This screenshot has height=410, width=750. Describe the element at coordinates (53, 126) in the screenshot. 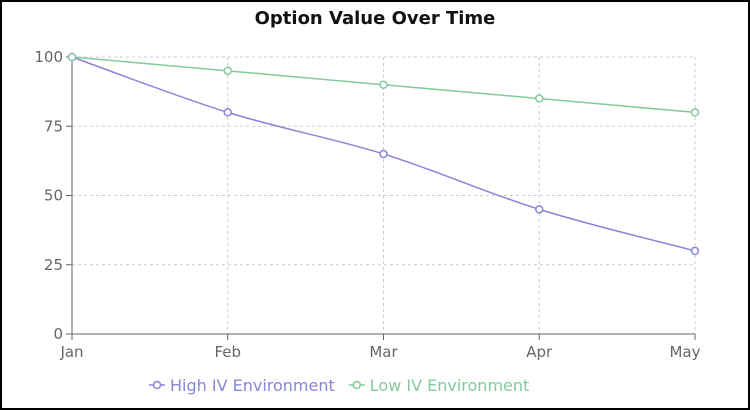

I see `y-tick-label: 75` at that location.